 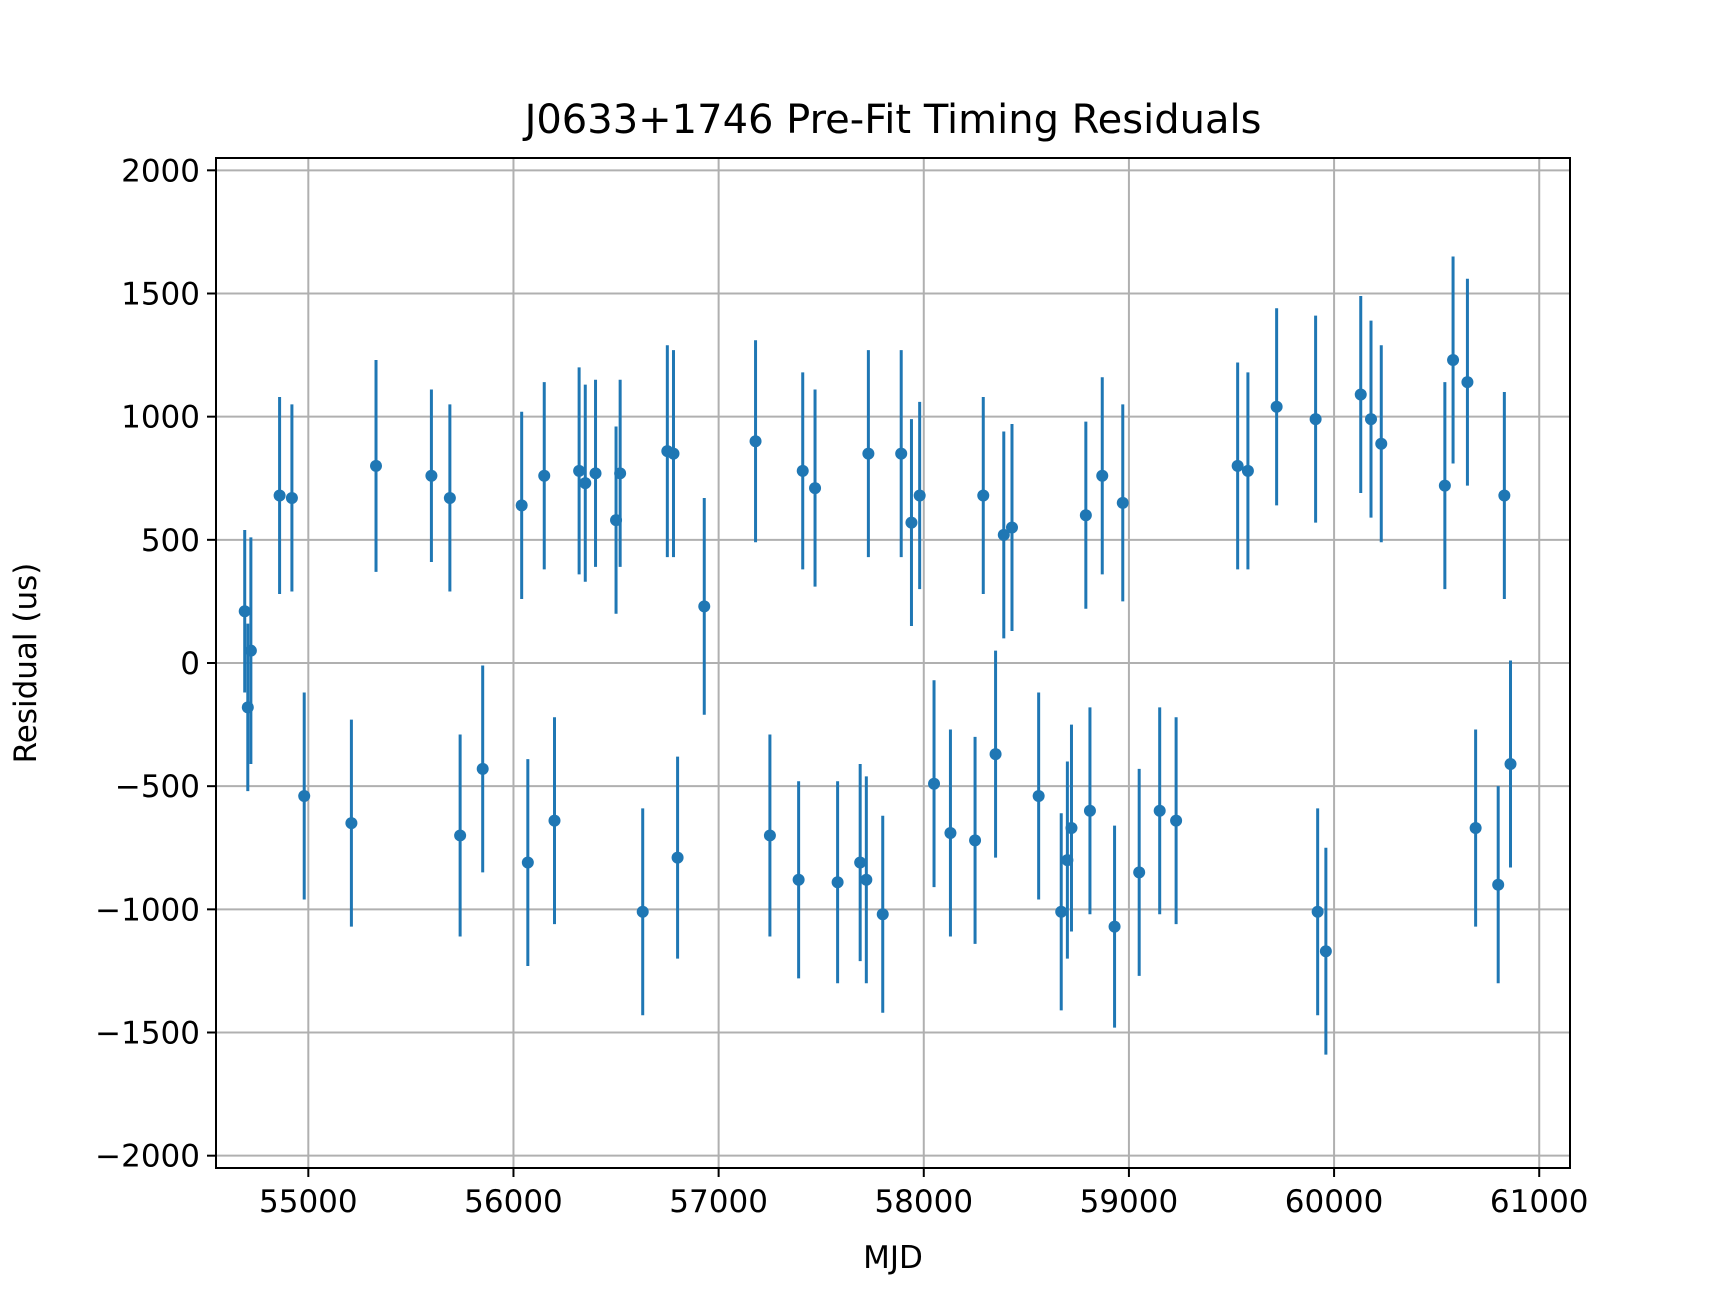 I want to click on y-tick-label: −1000, so click(x=147, y=910).